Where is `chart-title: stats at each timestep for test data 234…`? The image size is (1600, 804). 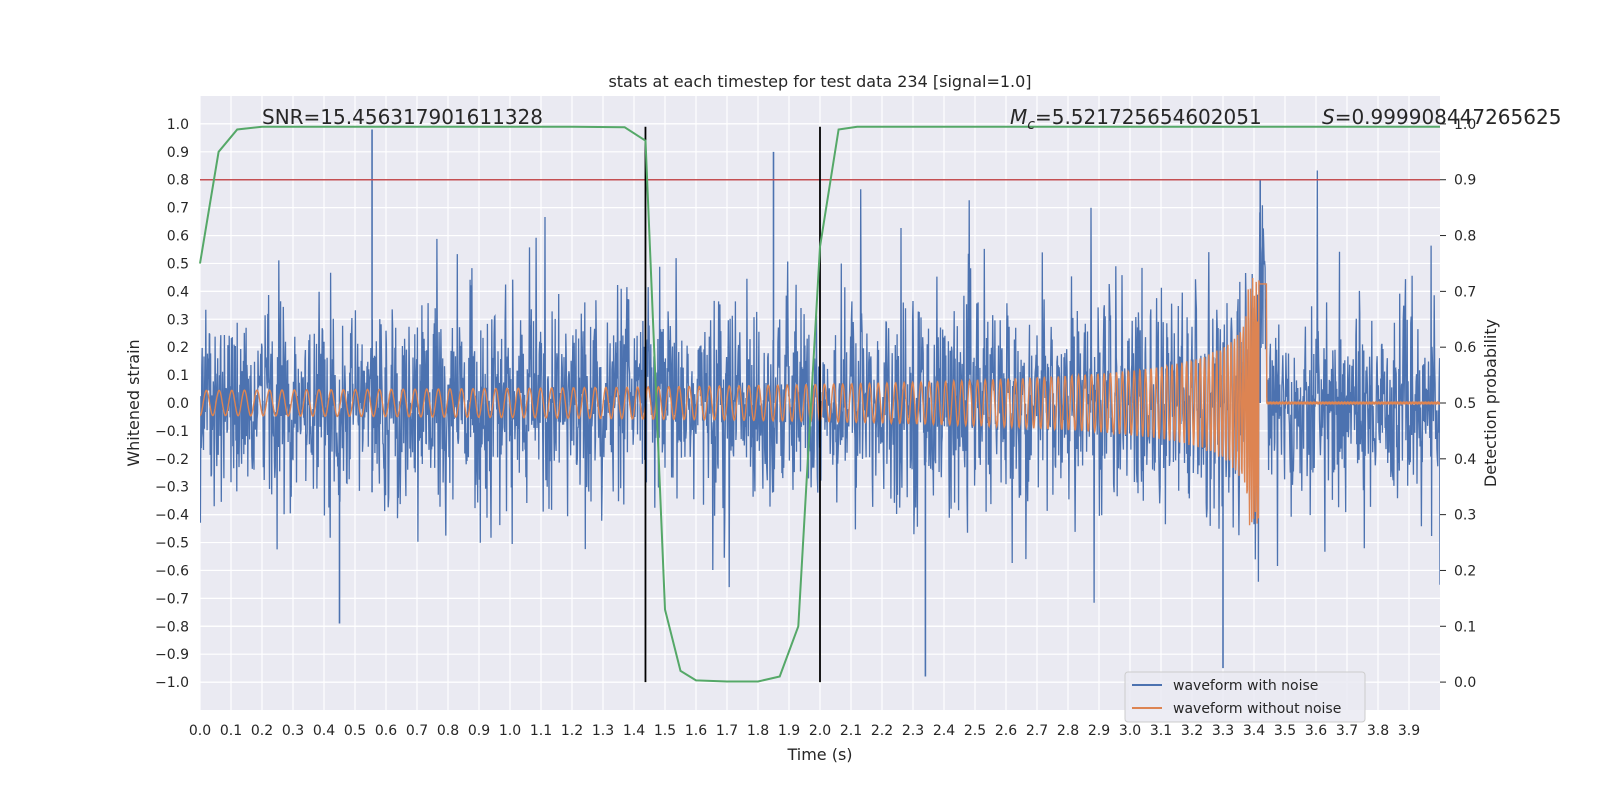 chart-title: stats at each timestep for test data 234… is located at coordinates (819, 81).